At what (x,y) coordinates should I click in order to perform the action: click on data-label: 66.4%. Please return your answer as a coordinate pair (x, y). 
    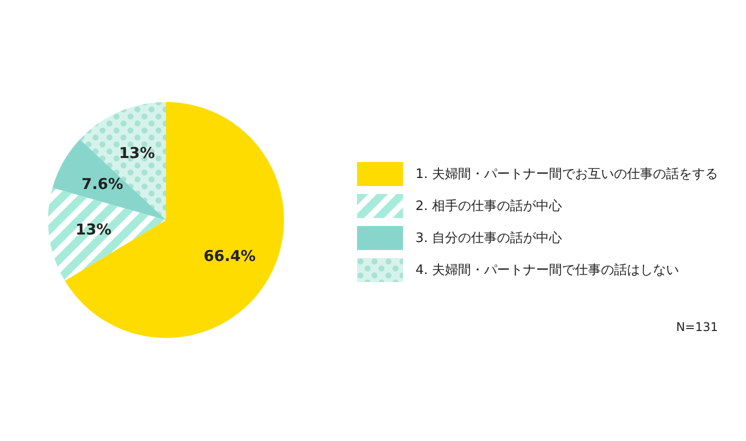
    Looking at the image, I should click on (230, 256).